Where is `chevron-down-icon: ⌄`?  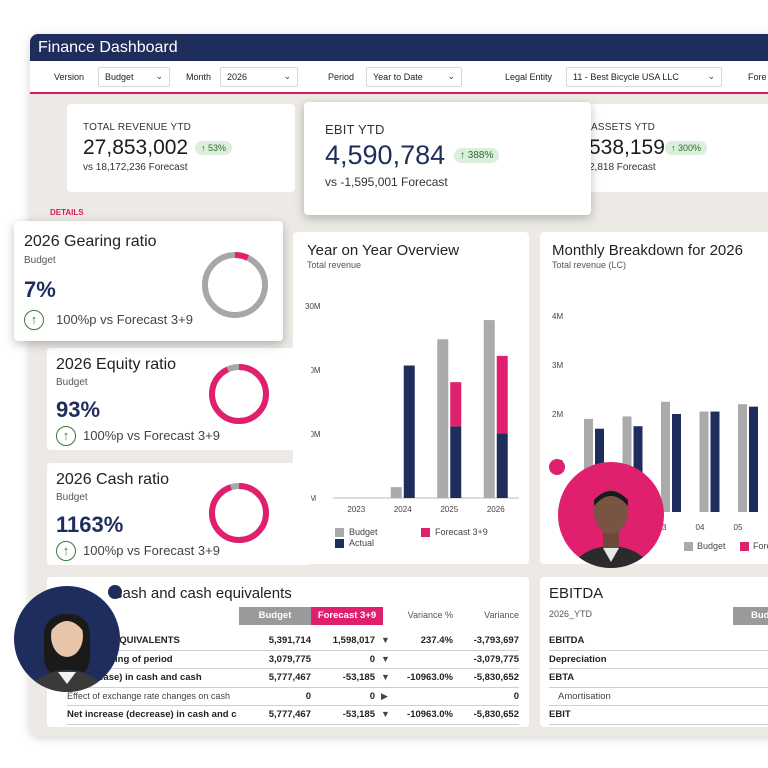
chevron-down-icon: ⌄ is located at coordinates (287, 76).